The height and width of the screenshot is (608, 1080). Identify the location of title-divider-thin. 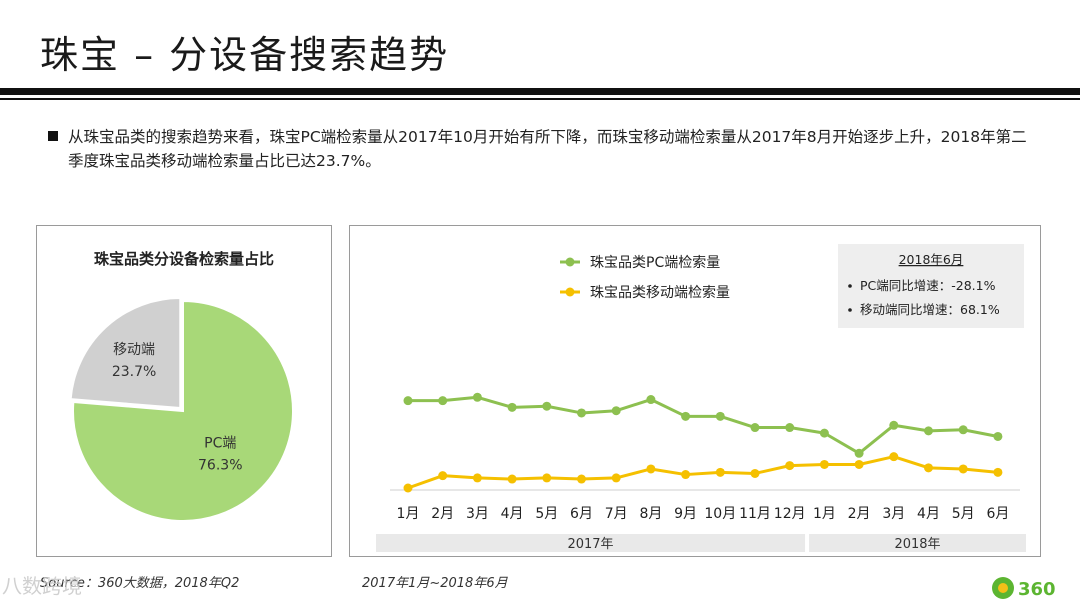
(540, 99).